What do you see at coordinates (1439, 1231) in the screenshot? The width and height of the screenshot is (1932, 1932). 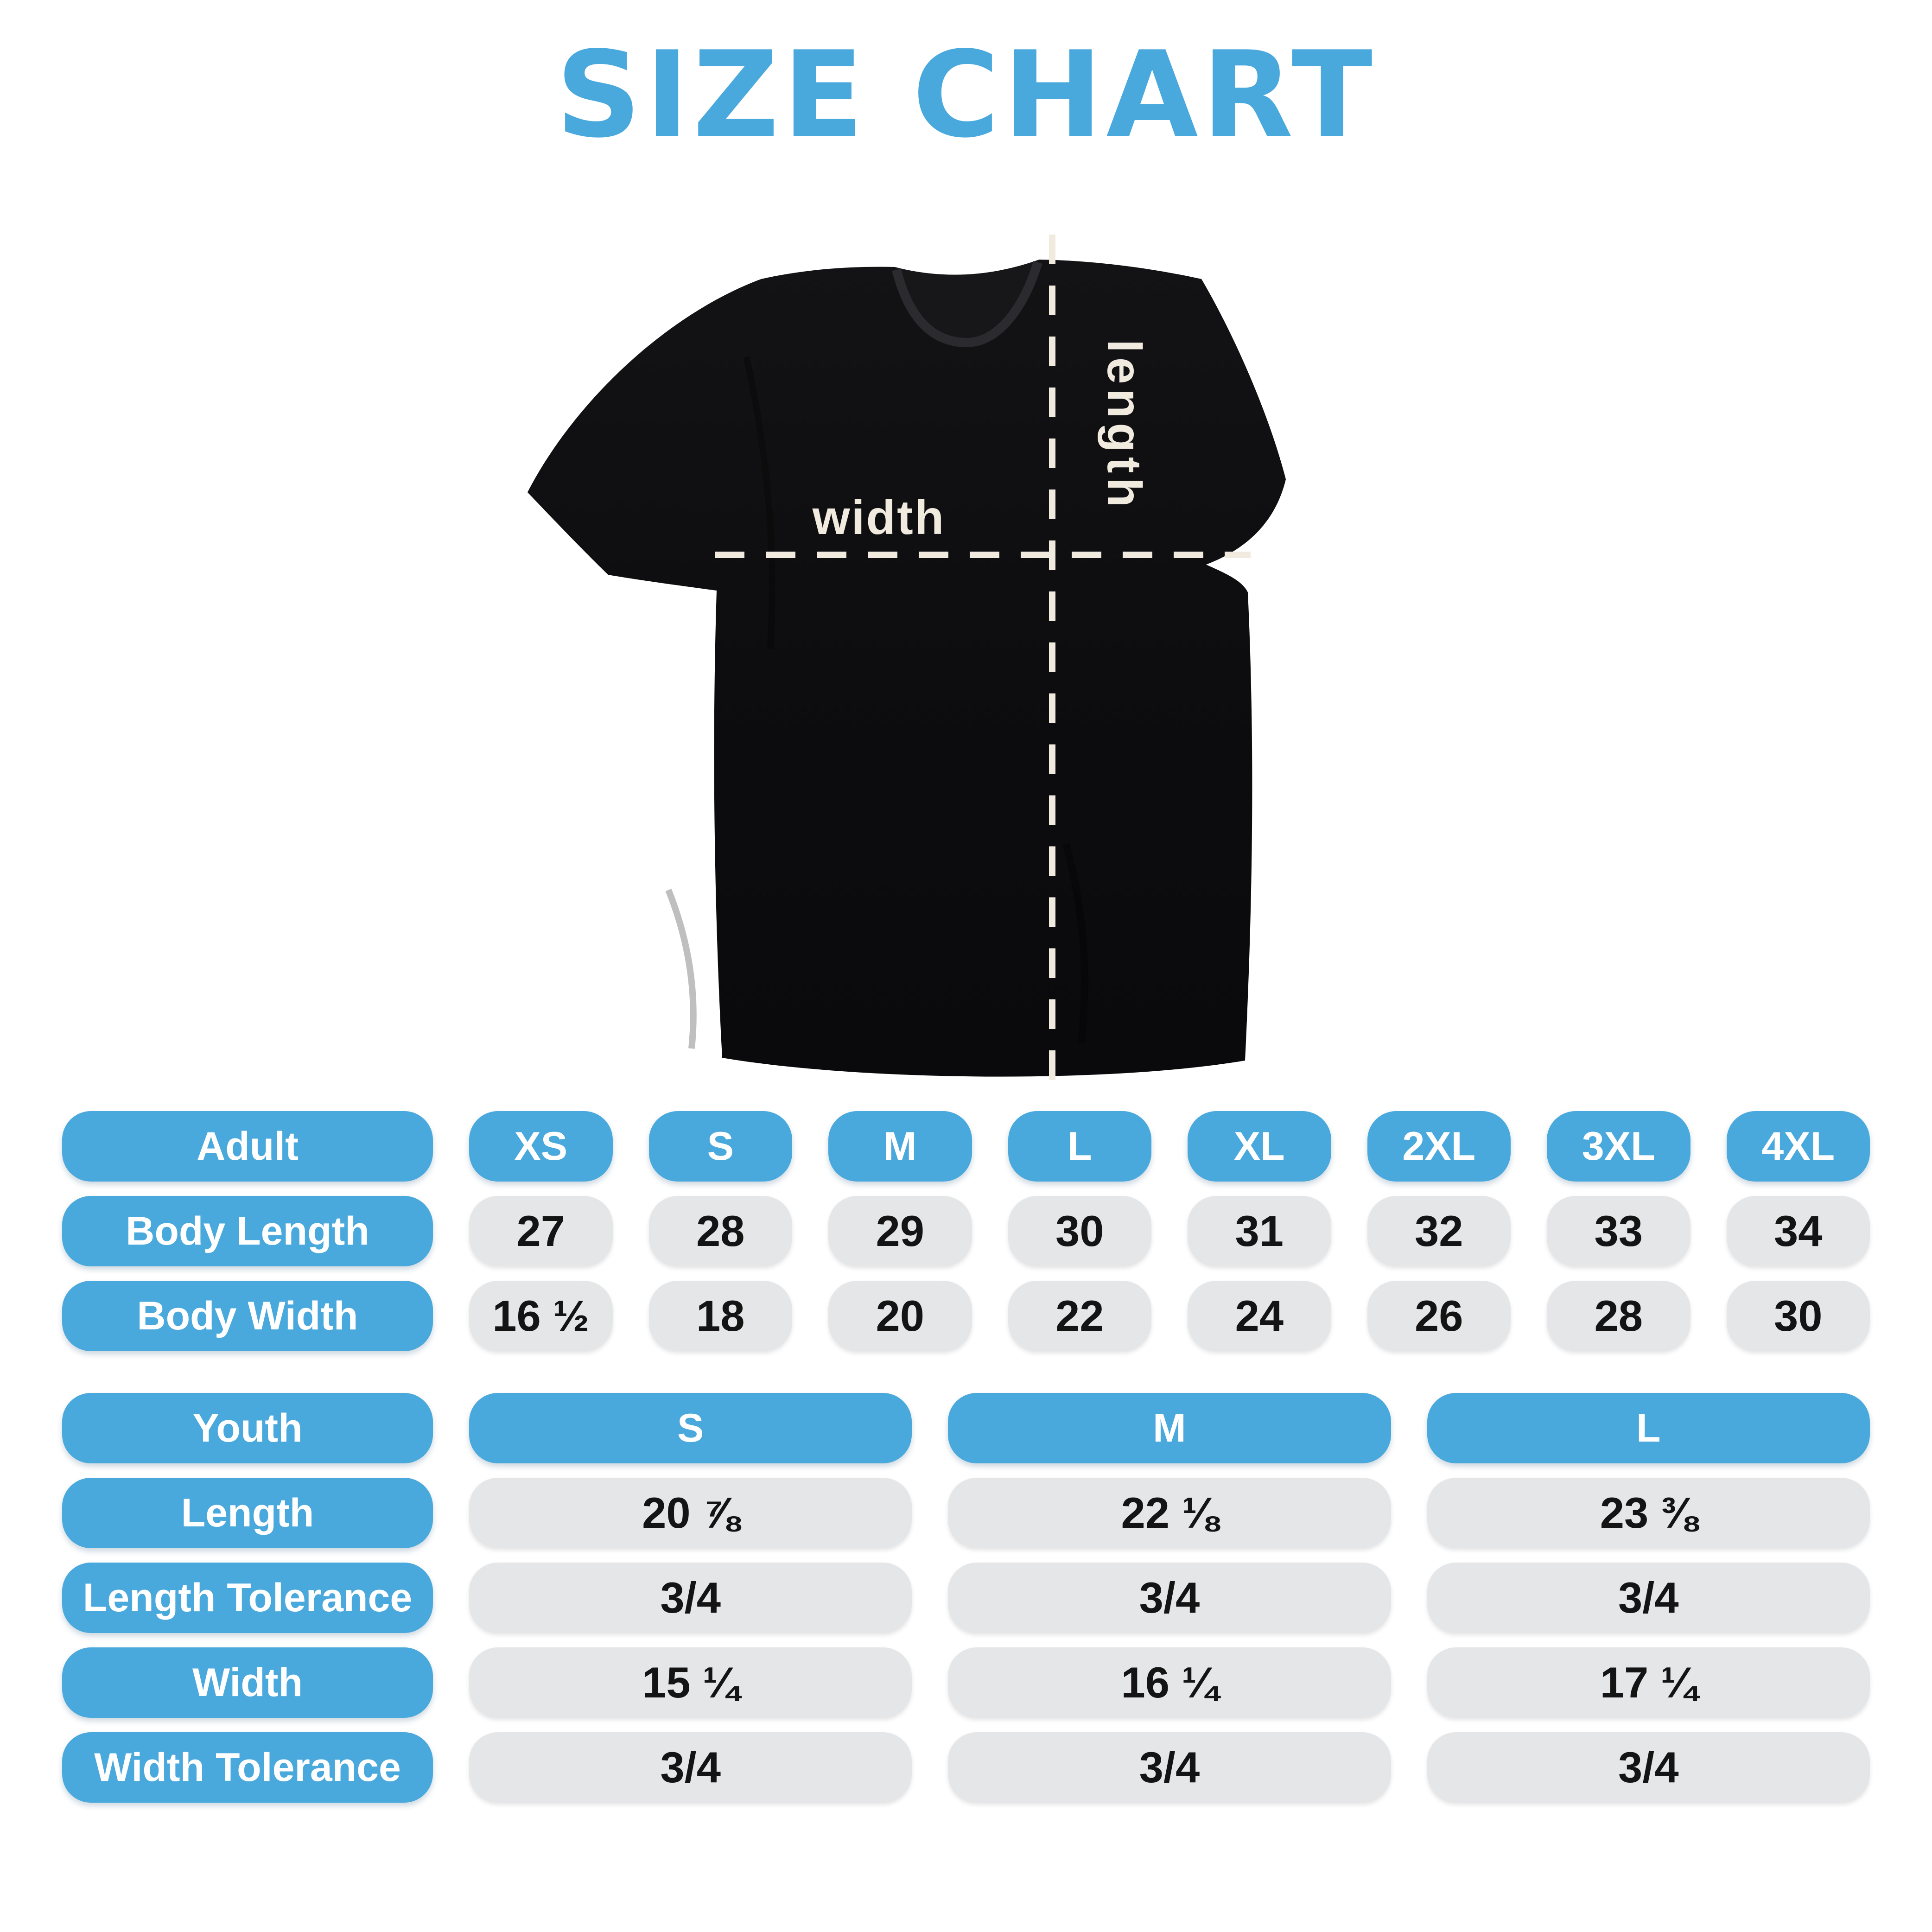 I see `value-cell: 32` at bounding box center [1439, 1231].